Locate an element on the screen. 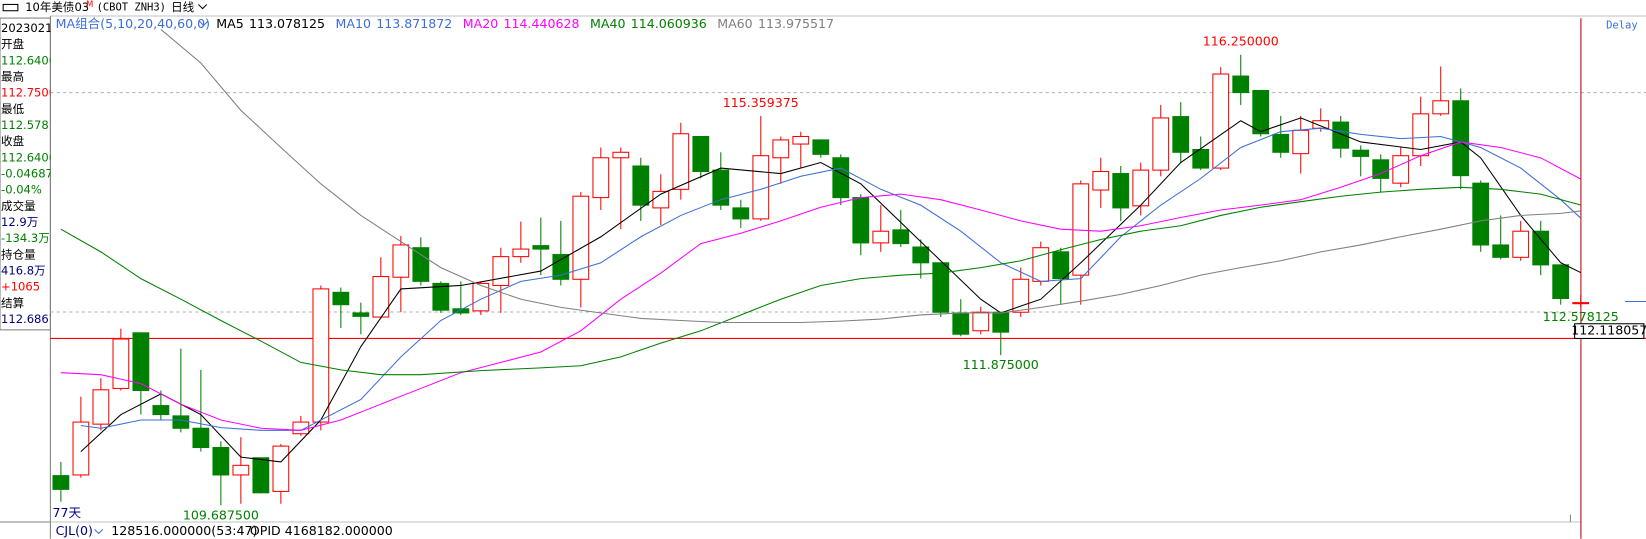 This screenshot has width=1646, height=539. period: 日线 is located at coordinates (183, 7).